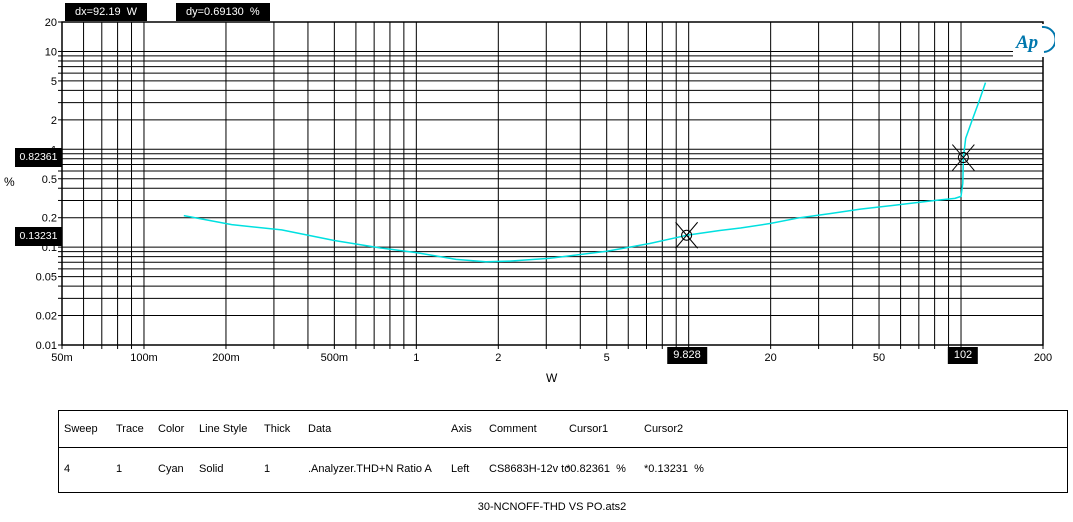  What do you see at coordinates (38, 157) in the screenshot?
I see `cursor1-y-value-badge: 0.82361` at bounding box center [38, 157].